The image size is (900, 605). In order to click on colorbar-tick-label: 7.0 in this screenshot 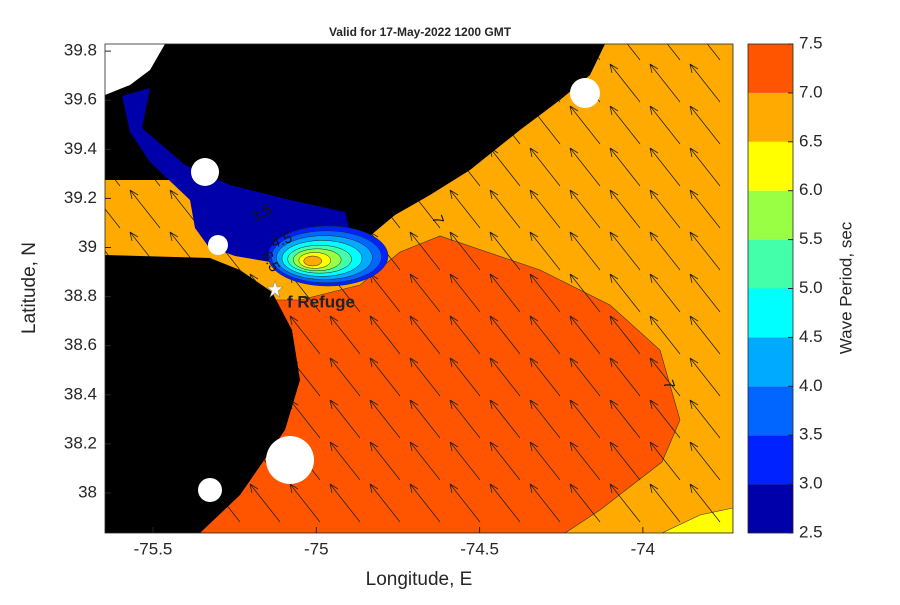, I will do `click(811, 91)`.